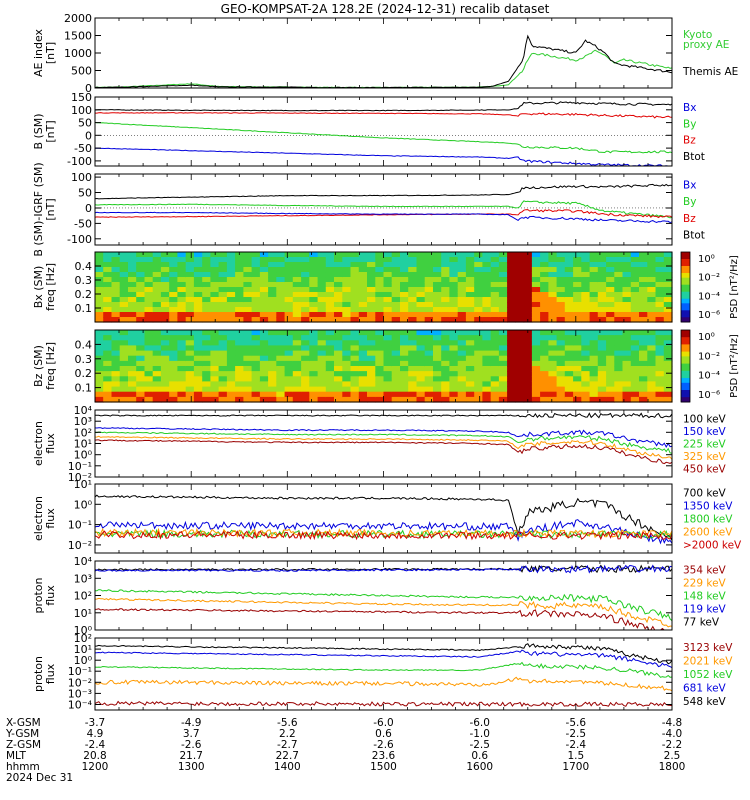 The image size is (750, 800). Describe the element at coordinates (479, 734) in the screenshot. I see `x-tick-label: -1.0` at that location.